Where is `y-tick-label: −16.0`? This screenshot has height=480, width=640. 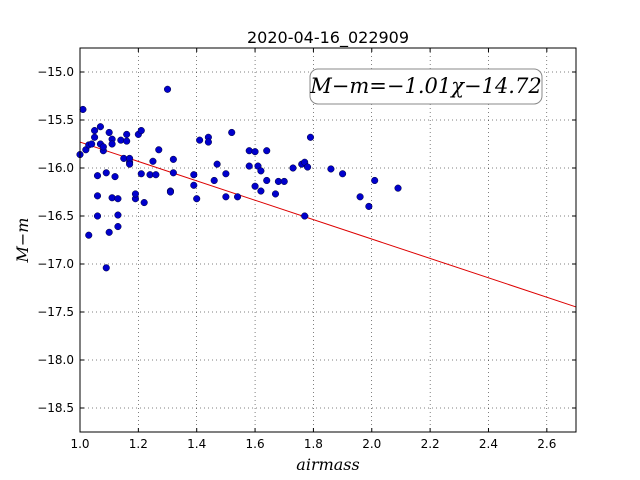
y-tick-label: −16.0 is located at coordinates (55, 168).